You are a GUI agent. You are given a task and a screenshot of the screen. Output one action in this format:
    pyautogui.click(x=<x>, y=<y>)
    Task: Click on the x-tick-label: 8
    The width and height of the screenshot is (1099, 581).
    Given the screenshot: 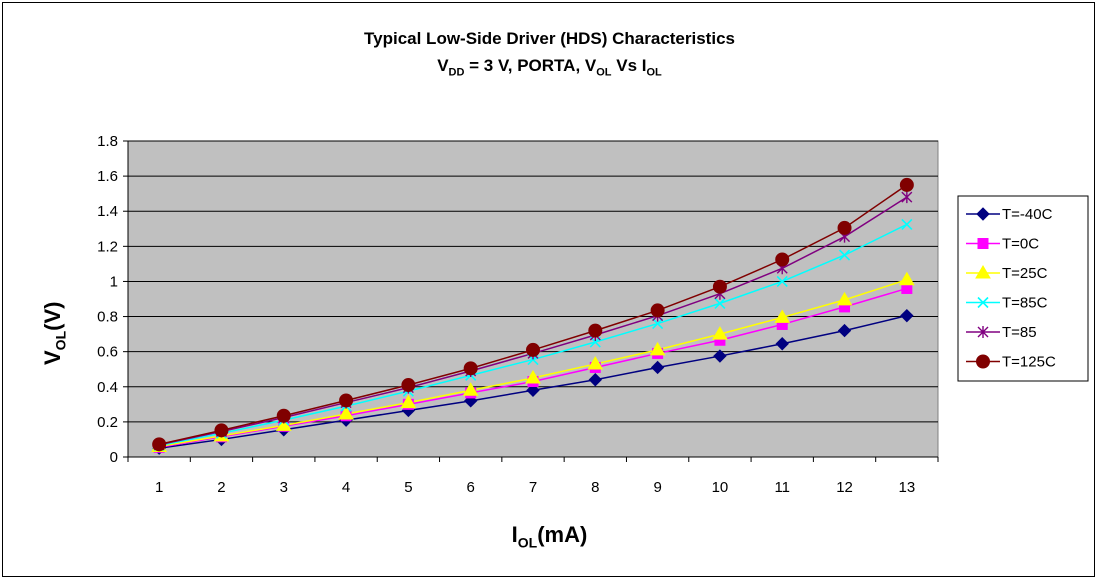 What is the action you would take?
    pyautogui.click(x=595, y=487)
    